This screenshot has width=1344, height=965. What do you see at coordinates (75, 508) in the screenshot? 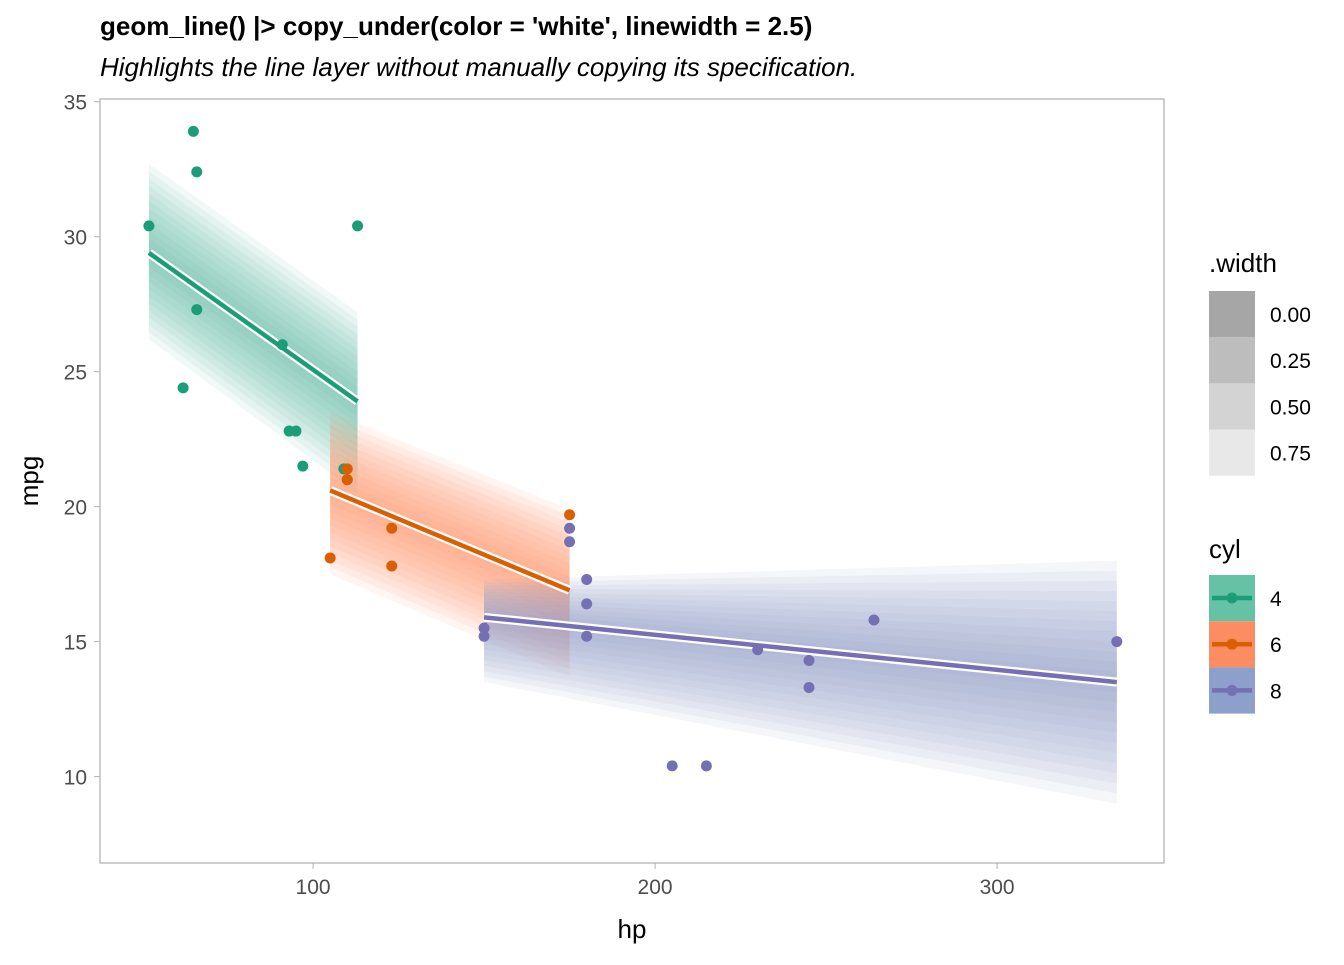
I see `y-tick-label: 20` at bounding box center [75, 508].